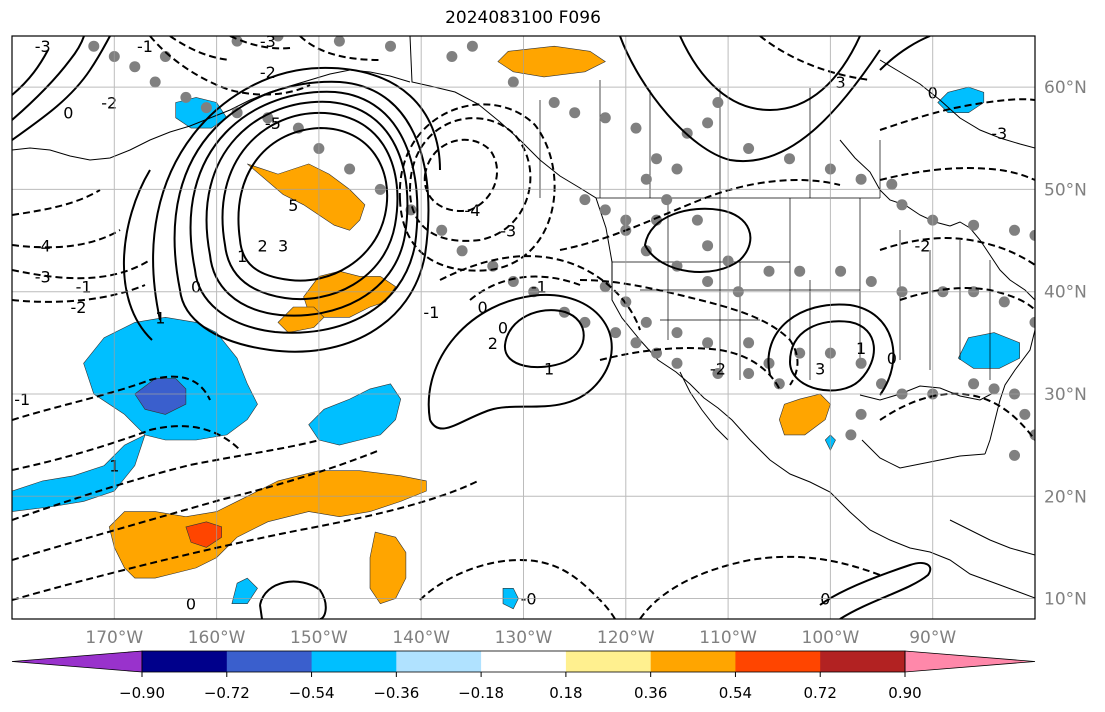  What do you see at coordinates (227, 693) in the screenshot?
I see `colorbar-tick-label: −0.72` at bounding box center [227, 693].